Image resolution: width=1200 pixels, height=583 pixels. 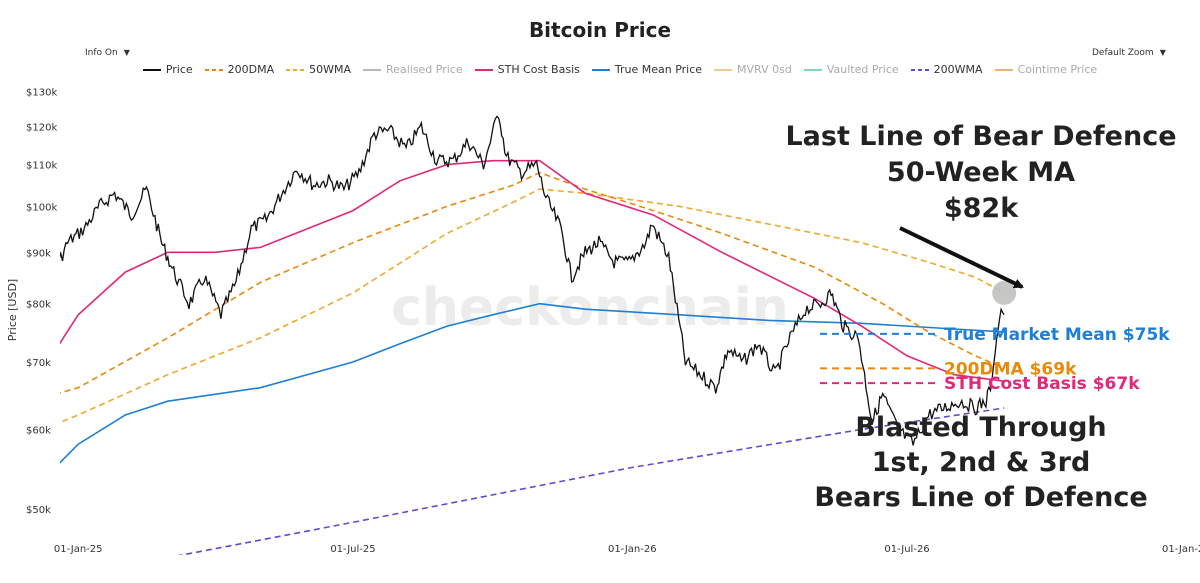 What do you see at coordinates (958, 69) in the screenshot?
I see `legend-label: 200WMA` at bounding box center [958, 69].